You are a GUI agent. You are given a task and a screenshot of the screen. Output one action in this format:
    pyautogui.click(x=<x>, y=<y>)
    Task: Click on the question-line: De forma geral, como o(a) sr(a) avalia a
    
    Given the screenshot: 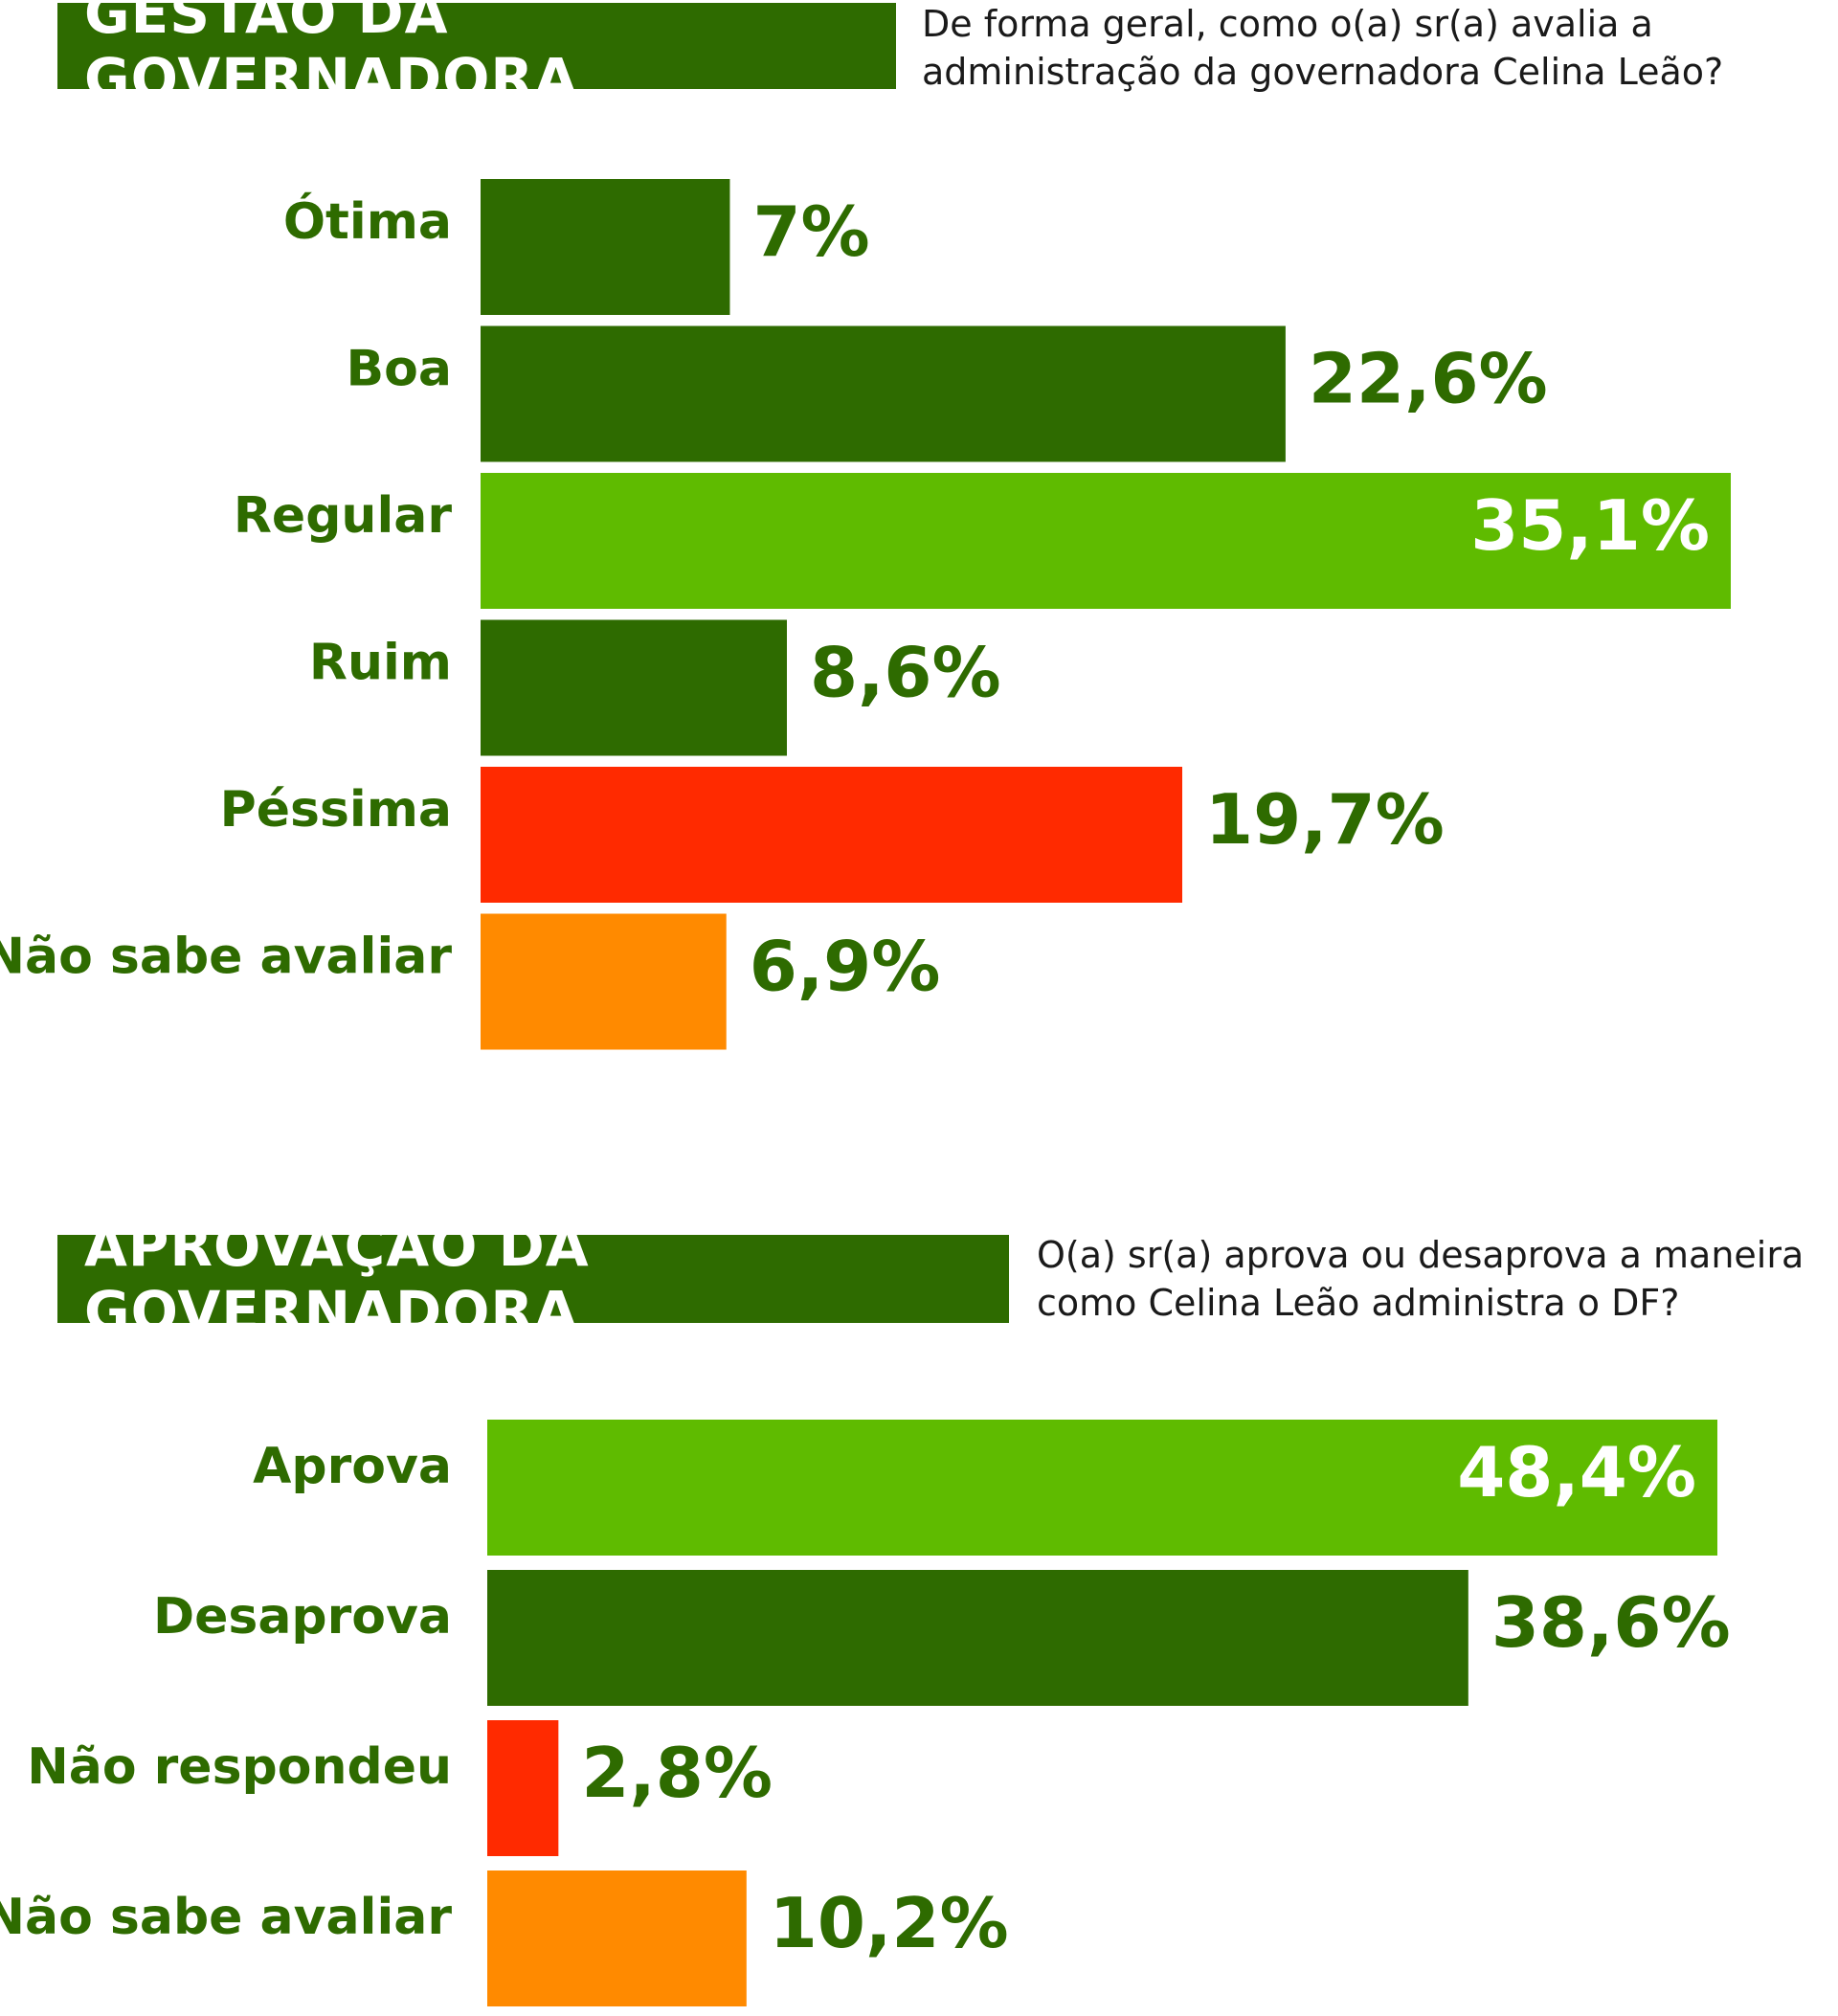 What is the action you would take?
    pyautogui.click(x=1287, y=24)
    